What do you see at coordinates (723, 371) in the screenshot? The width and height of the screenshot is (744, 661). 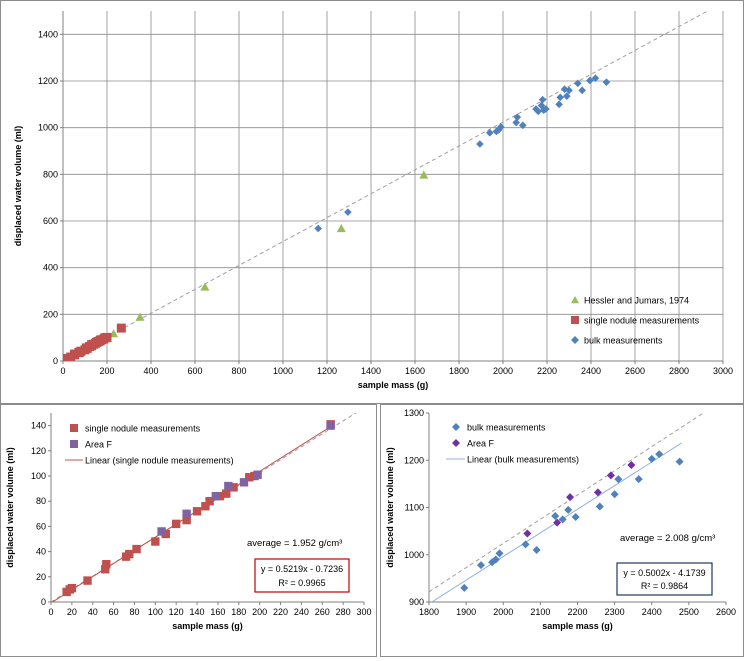 I see `x-tick-label: 3000` at bounding box center [723, 371].